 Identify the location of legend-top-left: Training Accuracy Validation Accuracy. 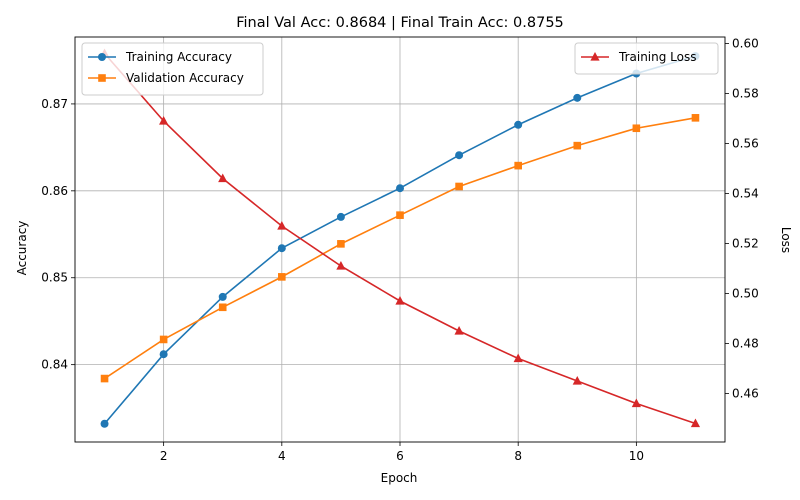
(172, 69).